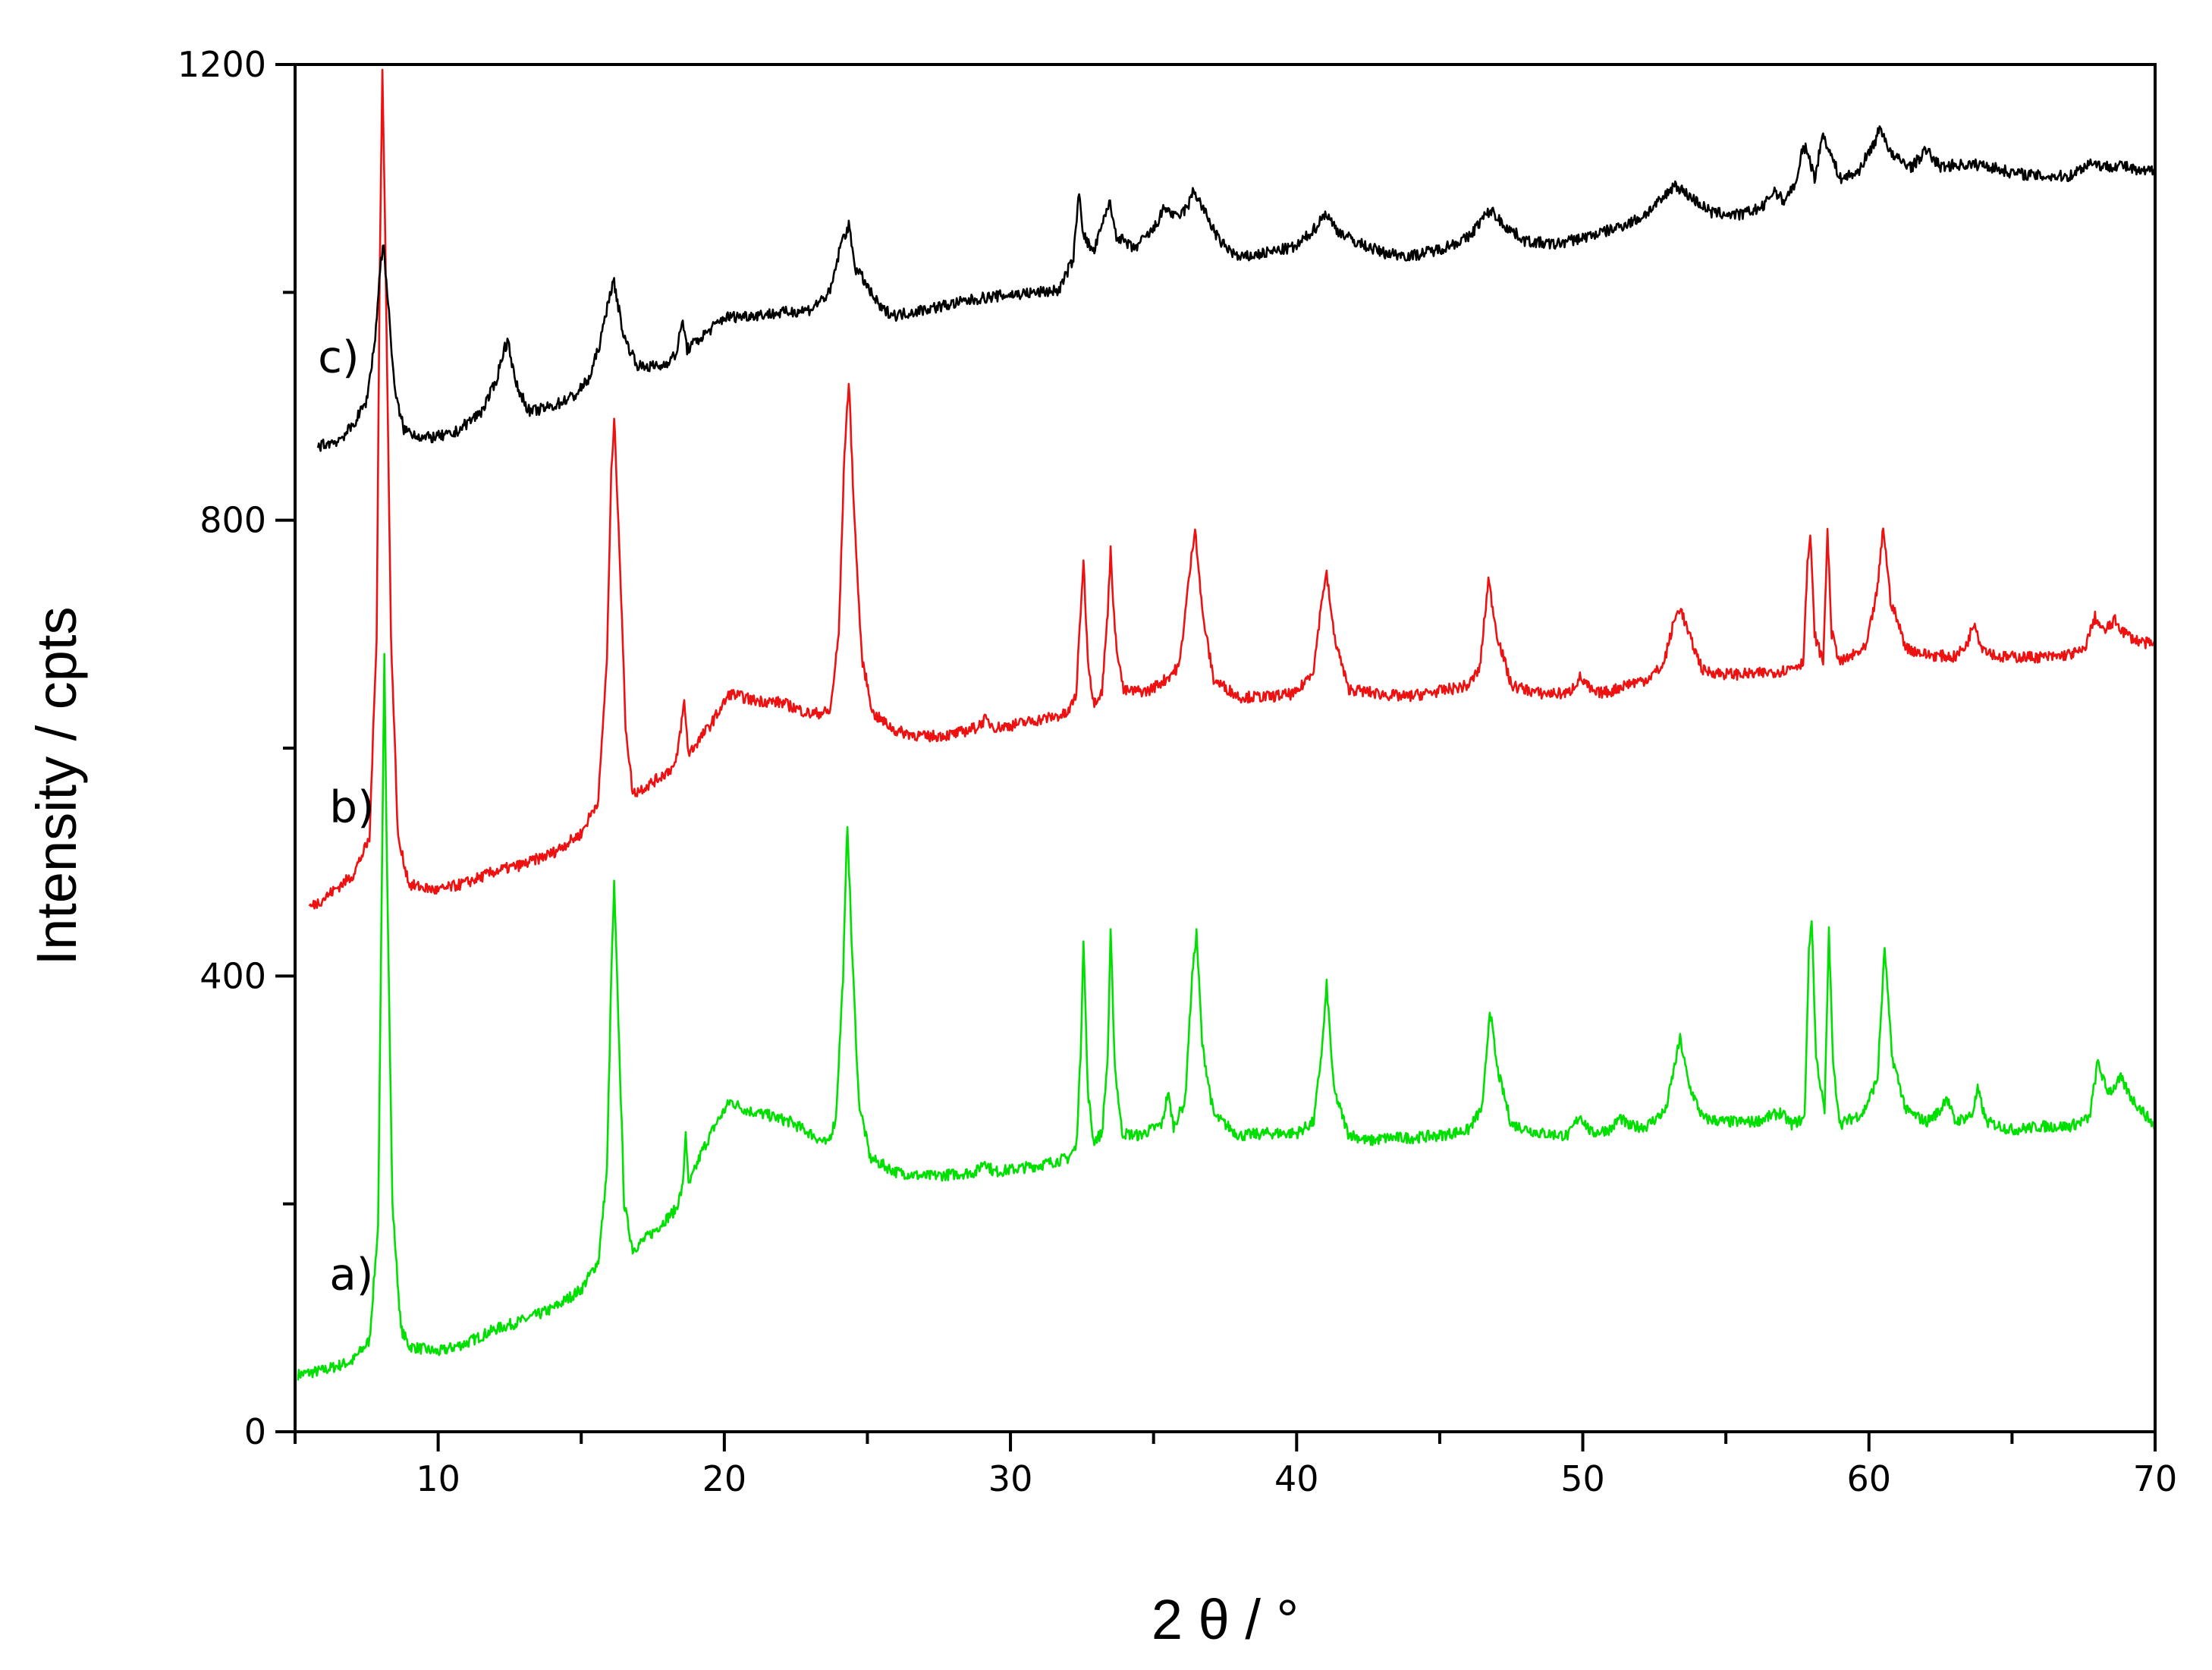  What do you see at coordinates (2155, 1479) in the screenshot?
I see `x-tick-label: 70` at bounding box center [2155, 1479].